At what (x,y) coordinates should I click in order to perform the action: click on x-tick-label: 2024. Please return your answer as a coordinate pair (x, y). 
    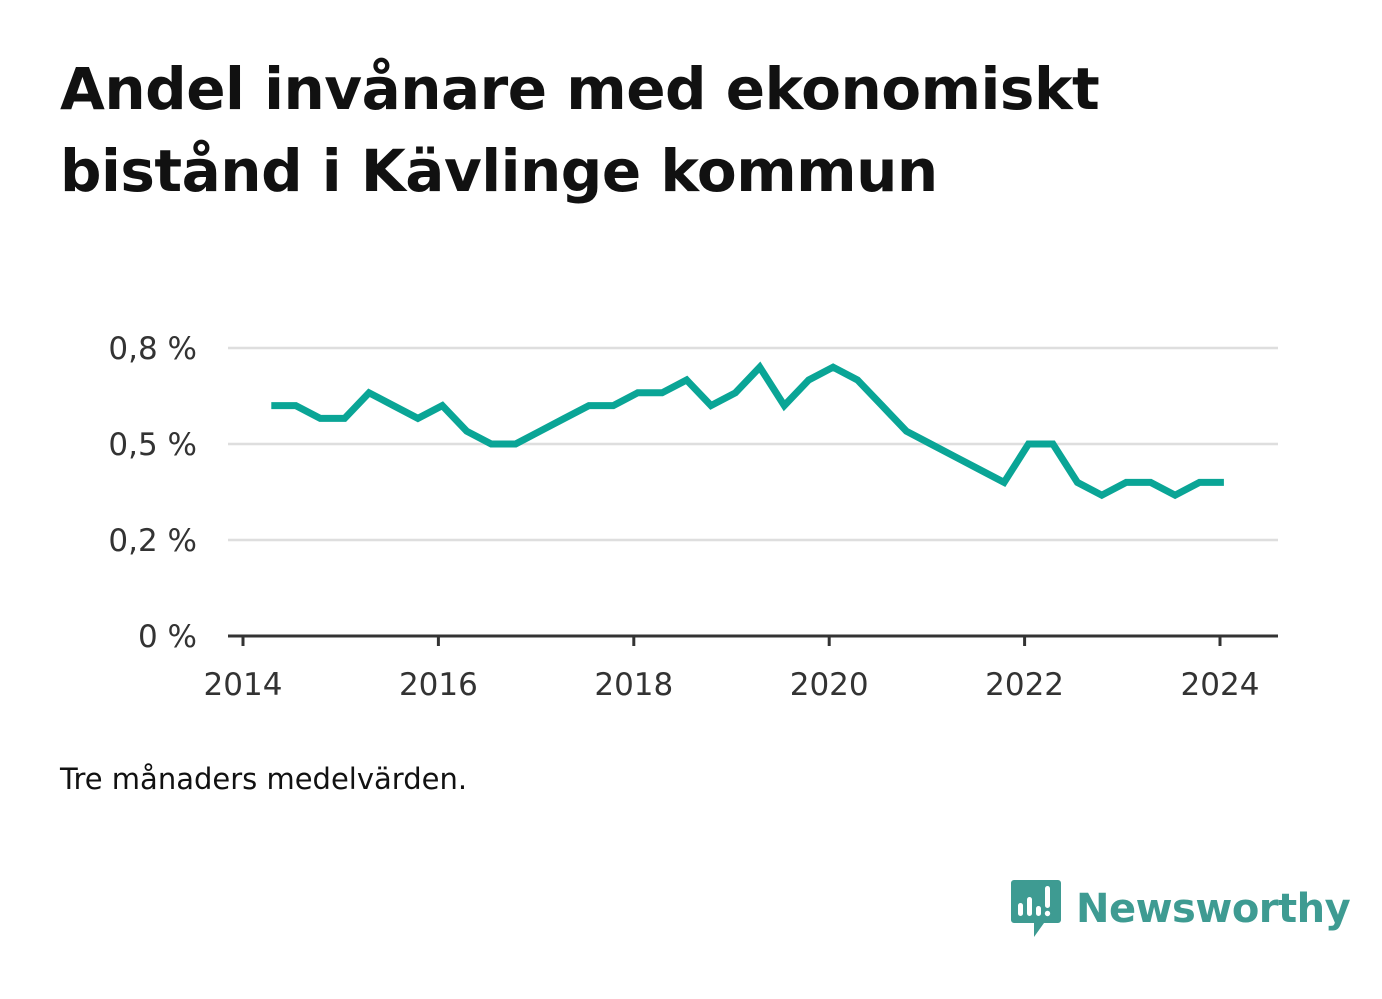
    Looking at the image, I should click on (1220, 685).